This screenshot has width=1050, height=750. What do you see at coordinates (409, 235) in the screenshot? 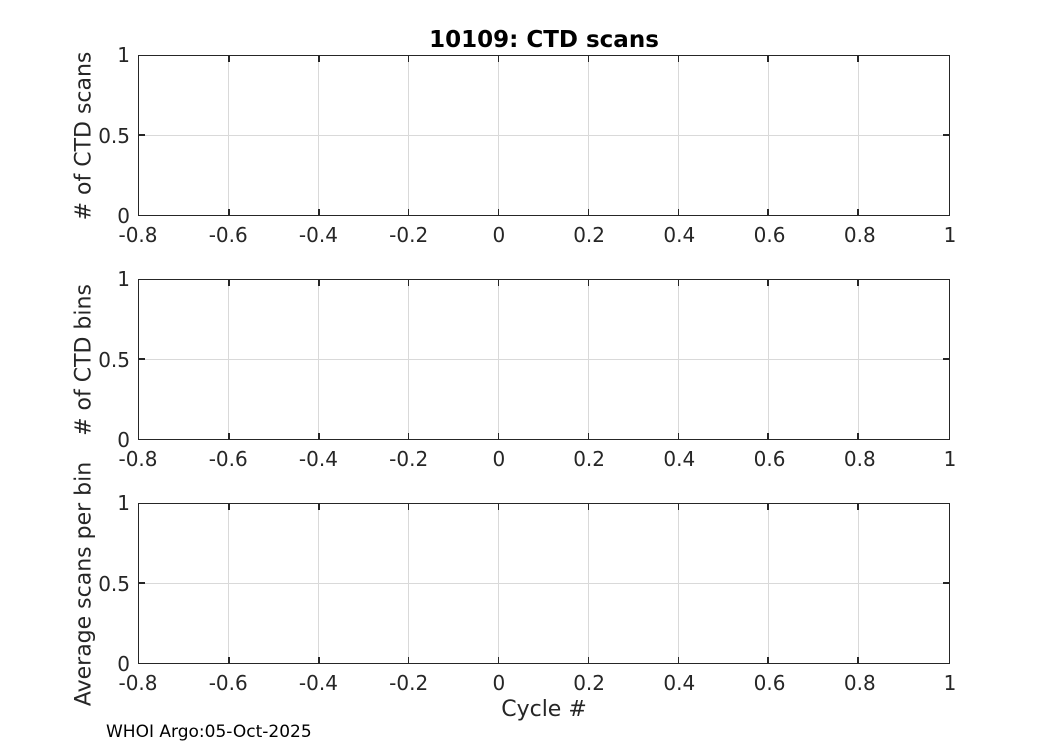
I see `x-tick-label: -0.2` at bounding box center [409, 235].